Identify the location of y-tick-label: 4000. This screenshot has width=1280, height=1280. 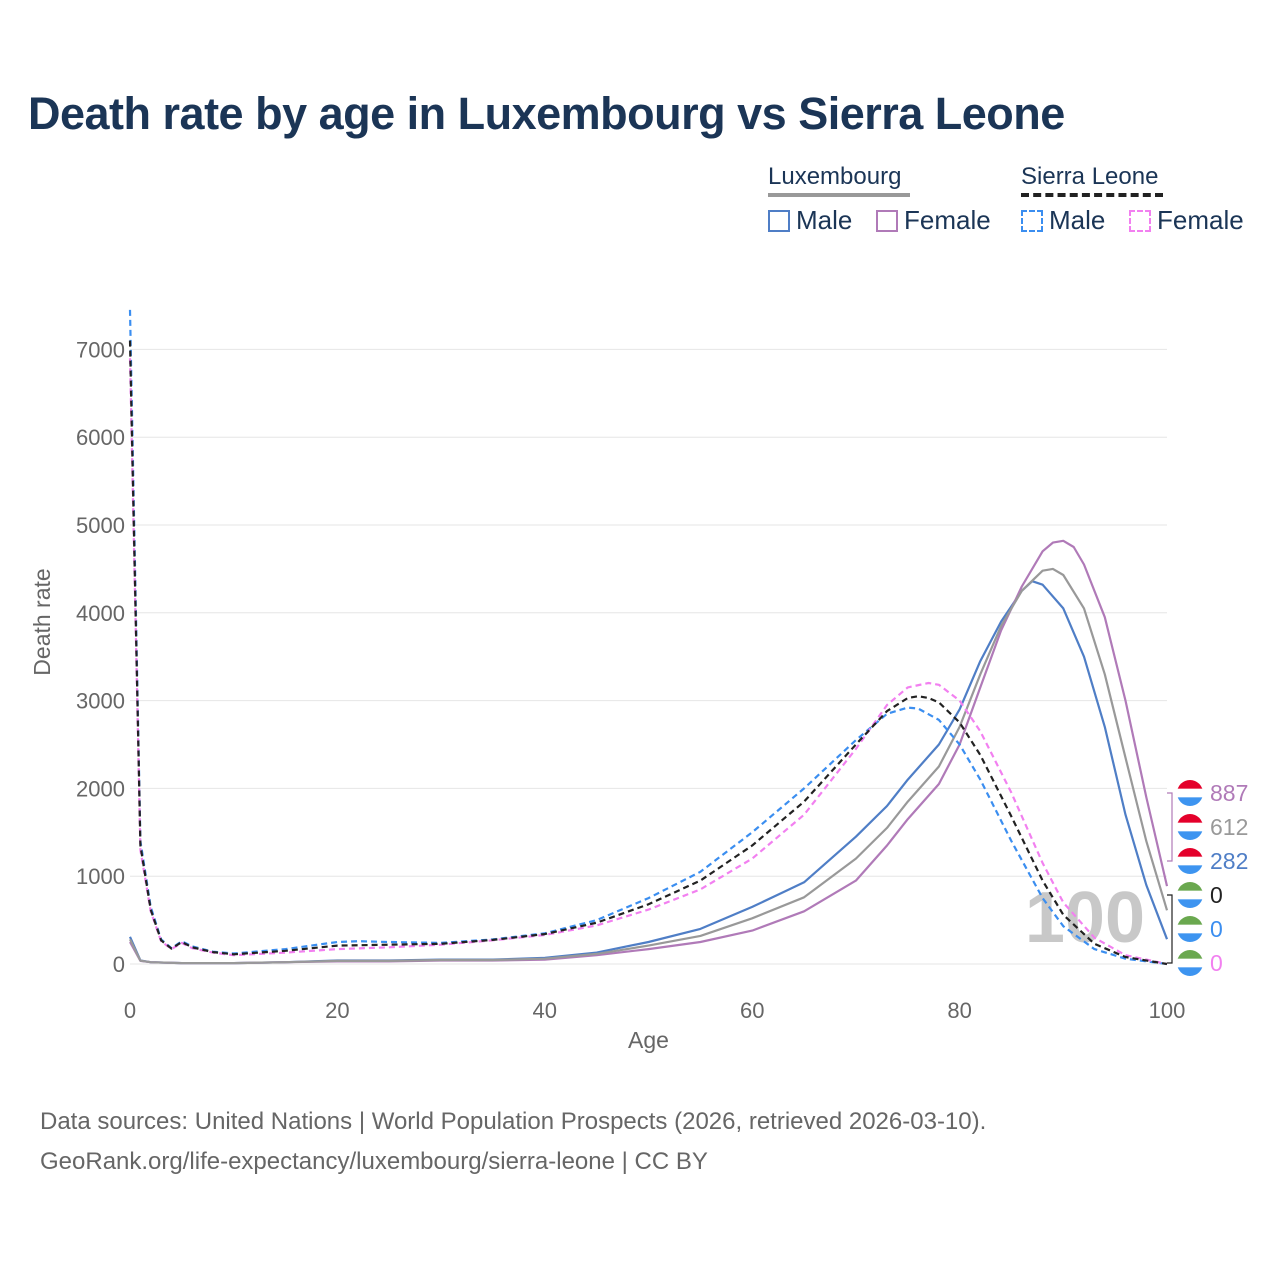
(100, 613).